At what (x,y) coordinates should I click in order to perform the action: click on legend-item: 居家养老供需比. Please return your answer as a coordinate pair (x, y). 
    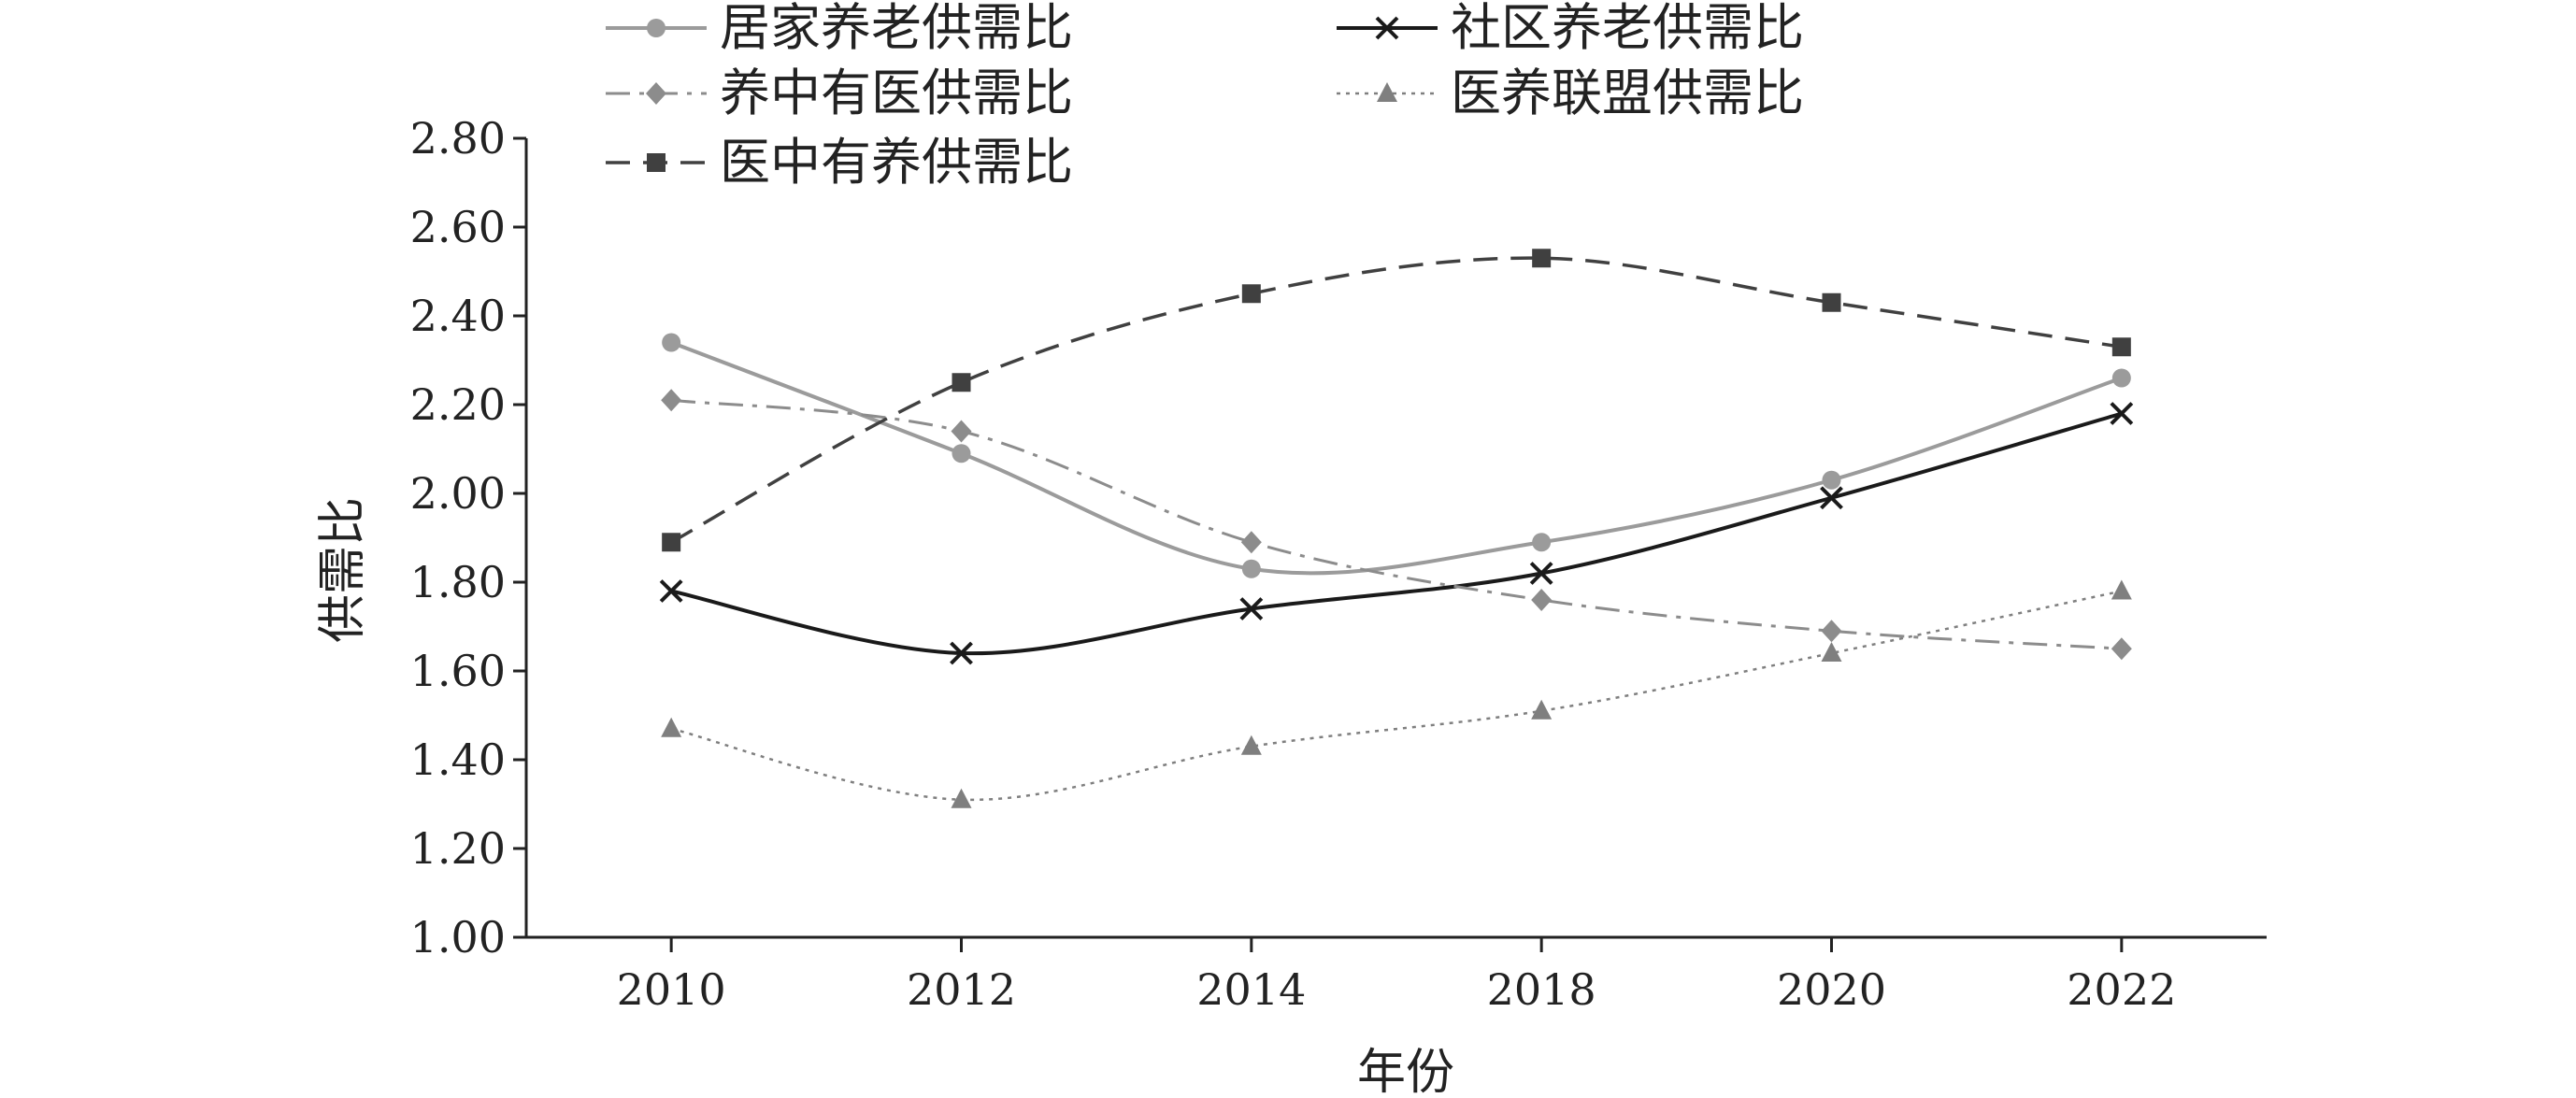
    Looking at the image, I should click on (839, 28).